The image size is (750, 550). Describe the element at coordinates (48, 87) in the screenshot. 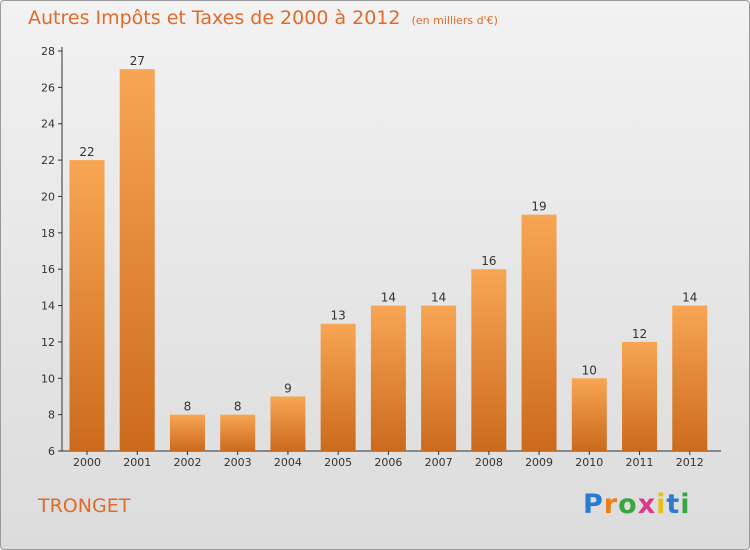

I see `y-tick-label: 26` at that location.